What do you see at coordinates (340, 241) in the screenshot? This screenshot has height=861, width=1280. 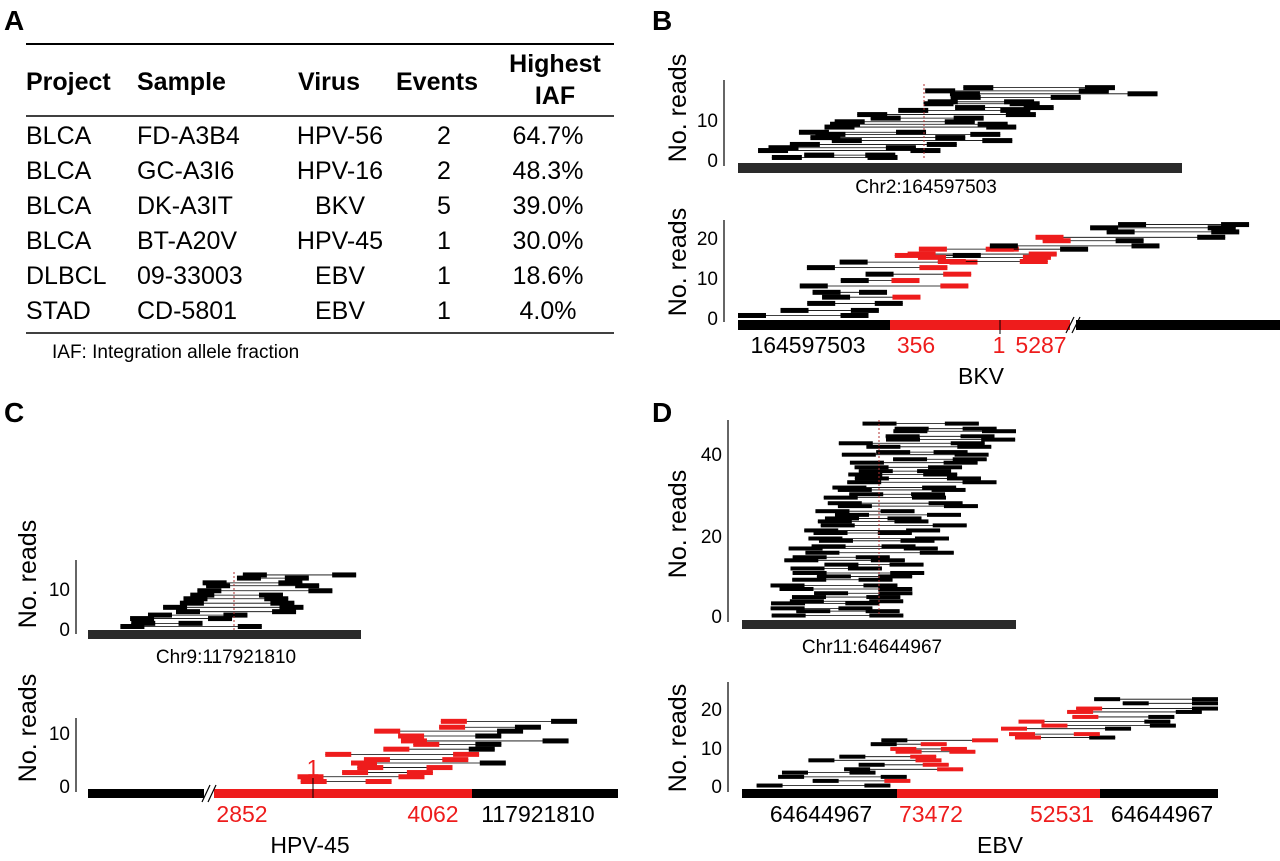 I see `cell-virus: HPV-45` at bounding box center [340, 241].